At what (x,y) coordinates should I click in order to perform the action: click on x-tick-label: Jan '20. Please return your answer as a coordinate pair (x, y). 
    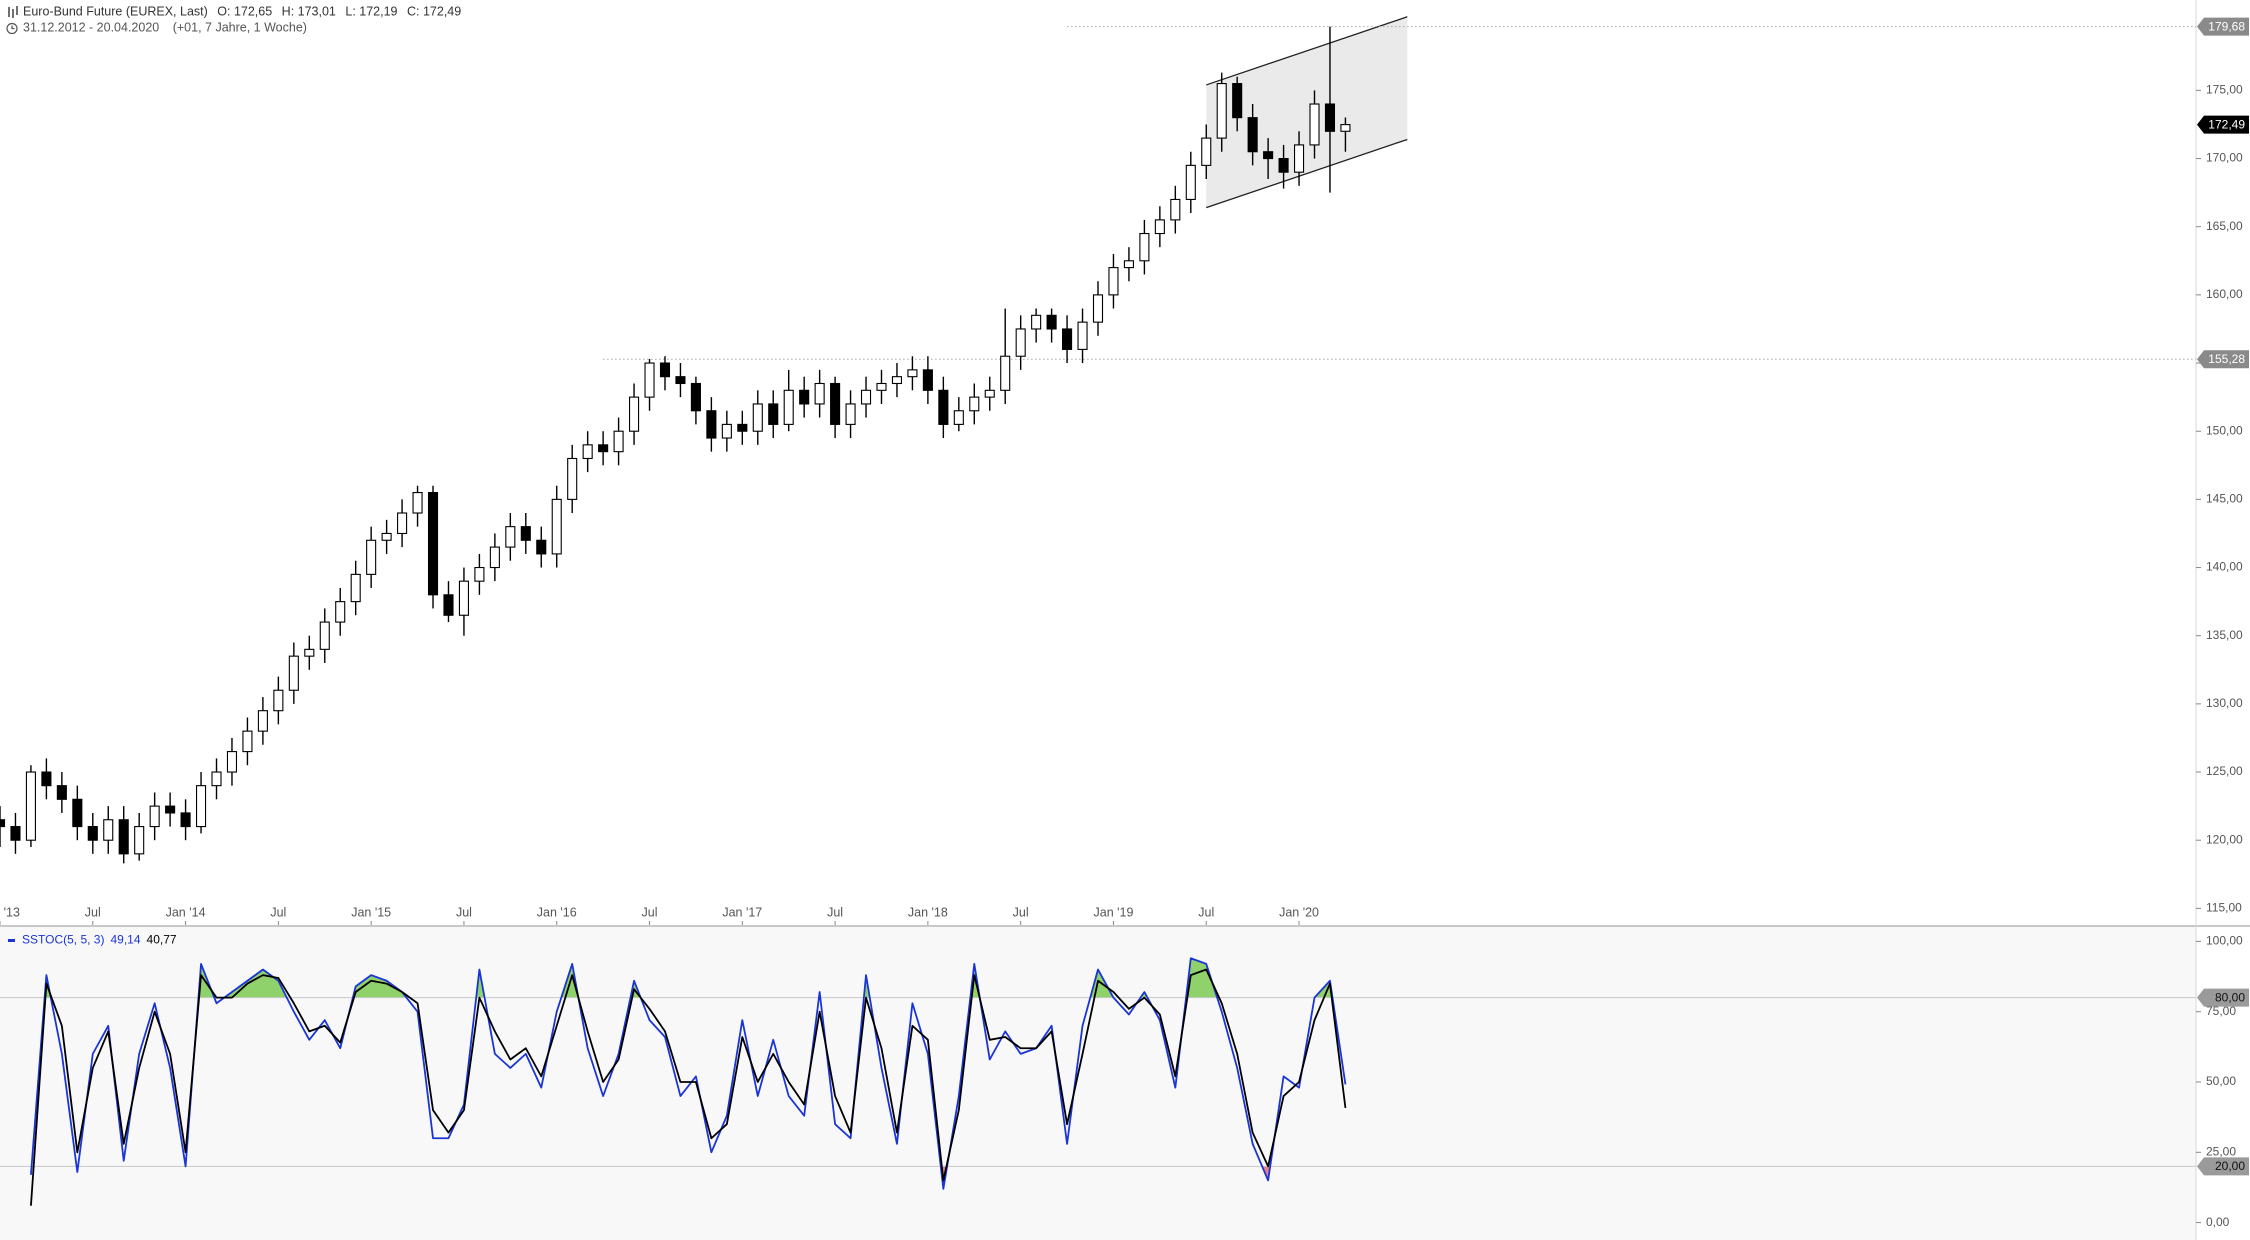
    Looking at the image, I should click on (1299, 912).